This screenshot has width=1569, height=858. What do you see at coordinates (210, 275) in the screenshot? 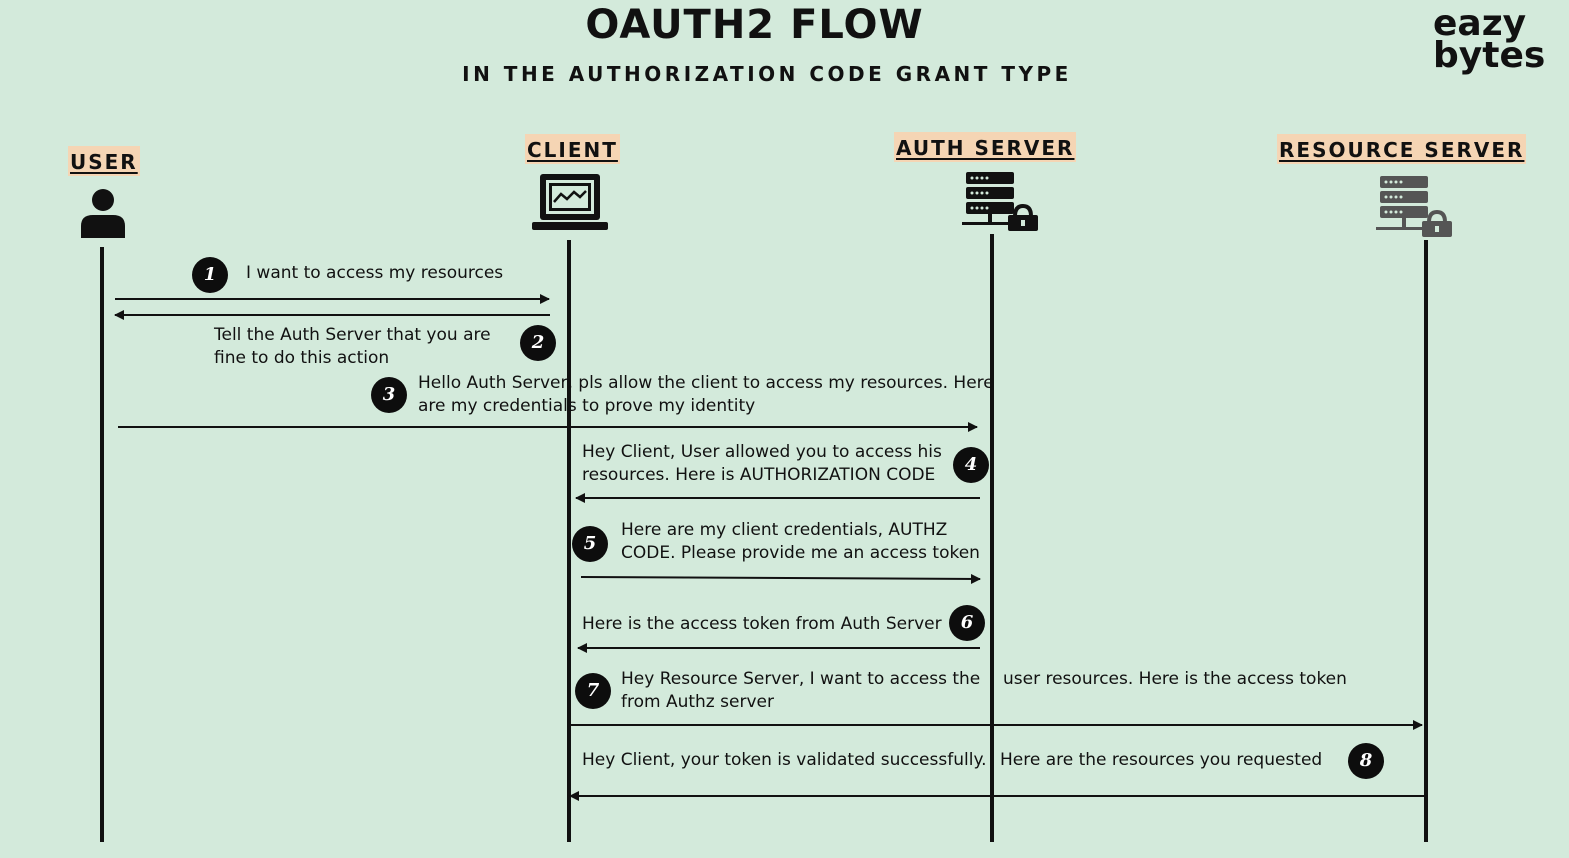
I see `step-1-badge: 1` at bounding box center [210, 275].